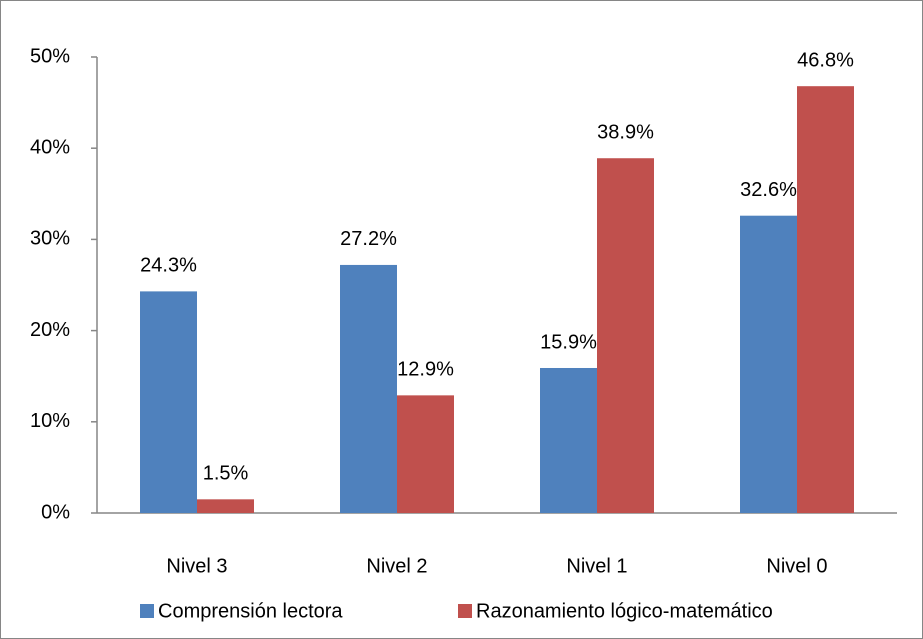 The width and height of the screenshot is (923, 639). Describe the element at coordinates (250, 611) in the screenshot. I see `legend-label: Comprensión lectora` at that location.